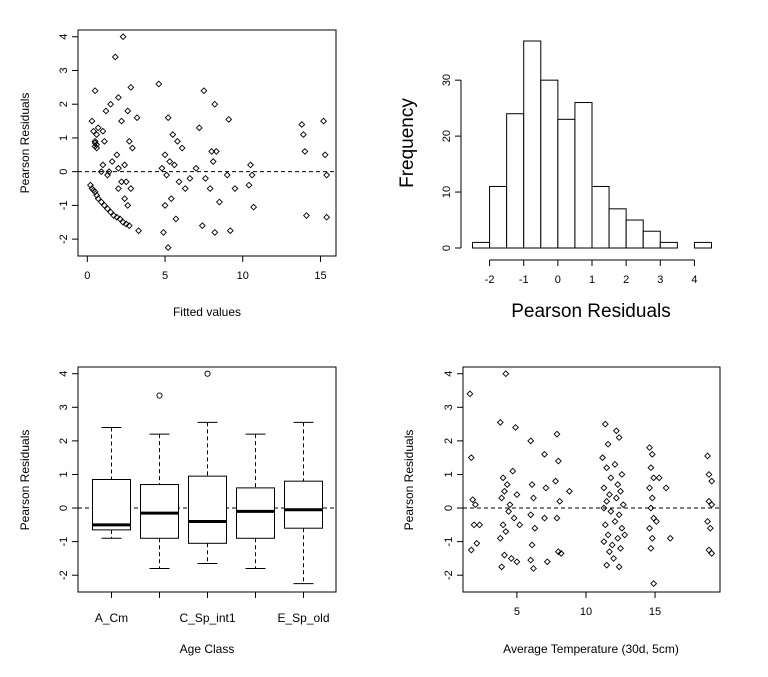  What do you see at coordinates (409, 480) in the screenshot?
I see `panel4-y-axis-title: Pearson Residuals` at bounding box center [409, 480].